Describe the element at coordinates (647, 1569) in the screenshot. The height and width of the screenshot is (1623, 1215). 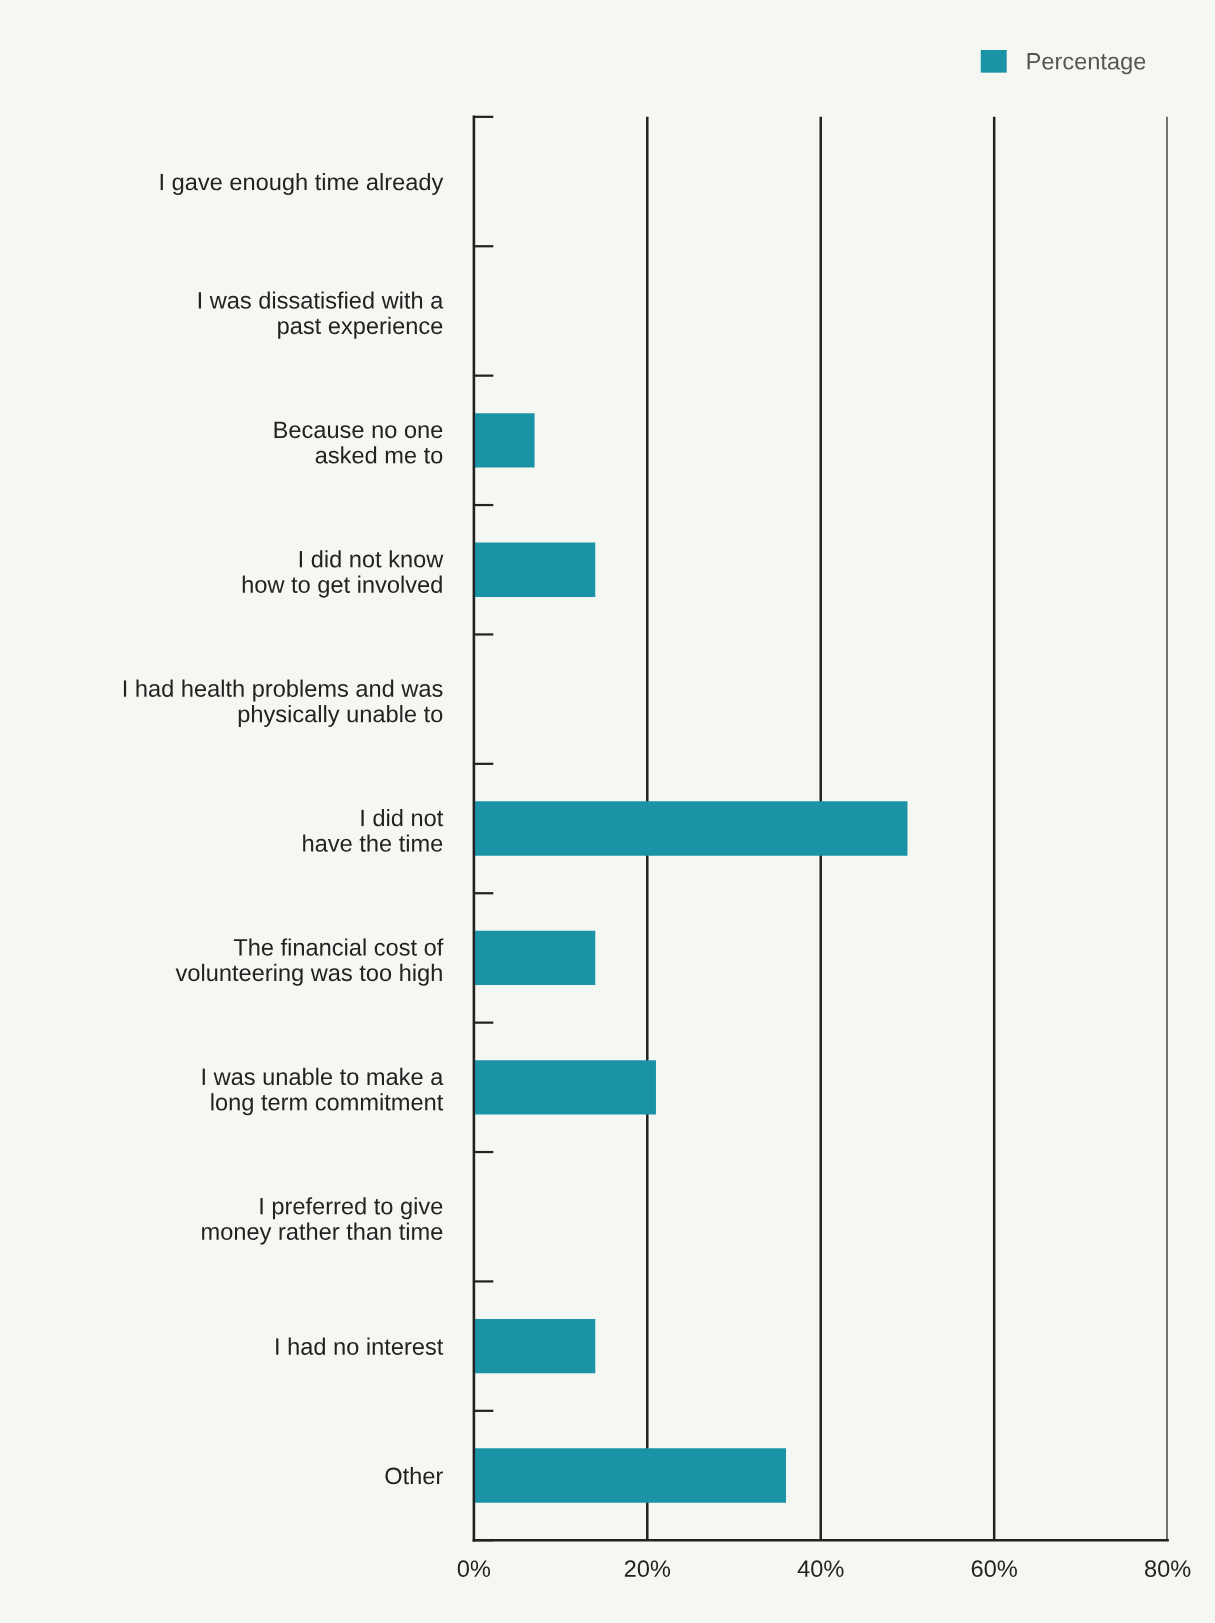
I see `x-tick-label: 20%` at that location.